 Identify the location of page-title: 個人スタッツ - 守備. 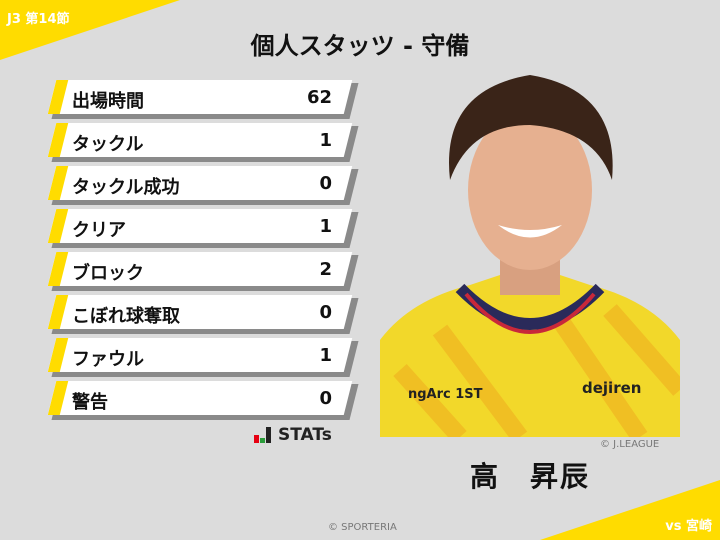
(360, 46).